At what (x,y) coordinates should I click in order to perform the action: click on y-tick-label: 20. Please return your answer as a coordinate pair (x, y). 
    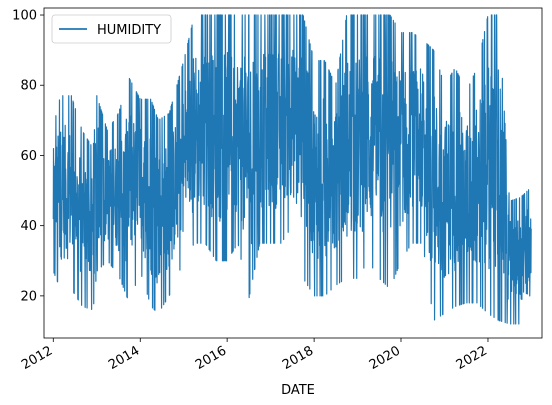
    Looking at the image, I should click on (28, 296).